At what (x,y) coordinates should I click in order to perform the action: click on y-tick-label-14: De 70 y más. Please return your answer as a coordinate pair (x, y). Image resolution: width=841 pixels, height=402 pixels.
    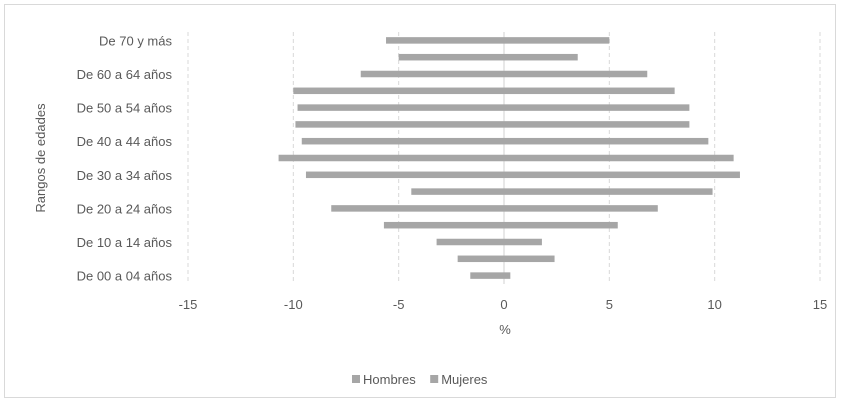
    Looking at the image, I should click on (135, 40).